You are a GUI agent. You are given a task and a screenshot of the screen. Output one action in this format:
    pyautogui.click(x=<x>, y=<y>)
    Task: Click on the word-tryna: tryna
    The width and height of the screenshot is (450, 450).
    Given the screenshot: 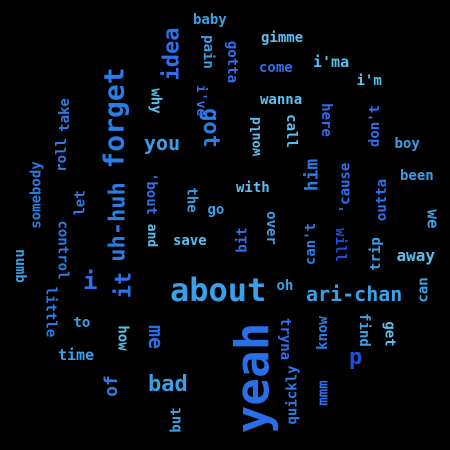 What is the action you would take?
    pyautogui.click(x=285, y=339)
    